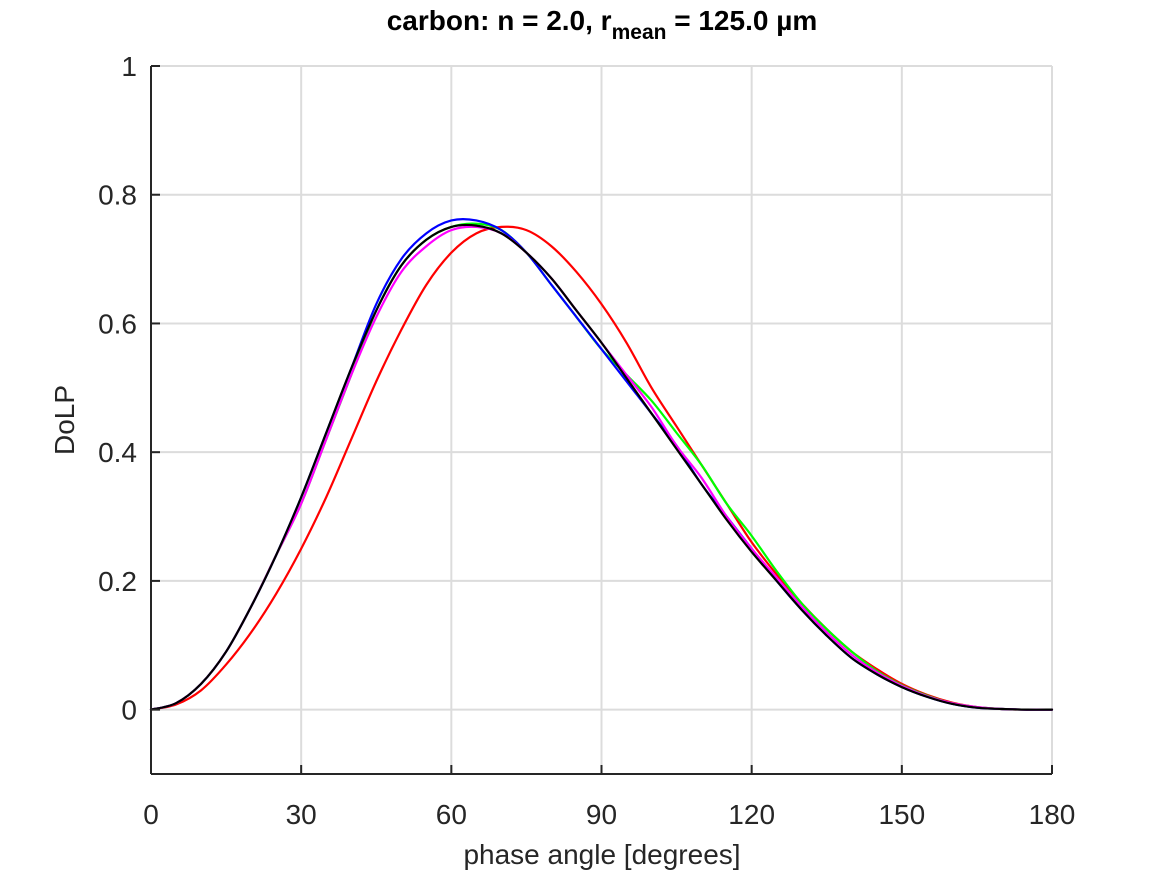 The height and width of the screenshot is (872, 1163). Describe the element at coordinates (741, 20) in the screenshot. I see `chart-title-suffix: = 125.0 µm` at that location.